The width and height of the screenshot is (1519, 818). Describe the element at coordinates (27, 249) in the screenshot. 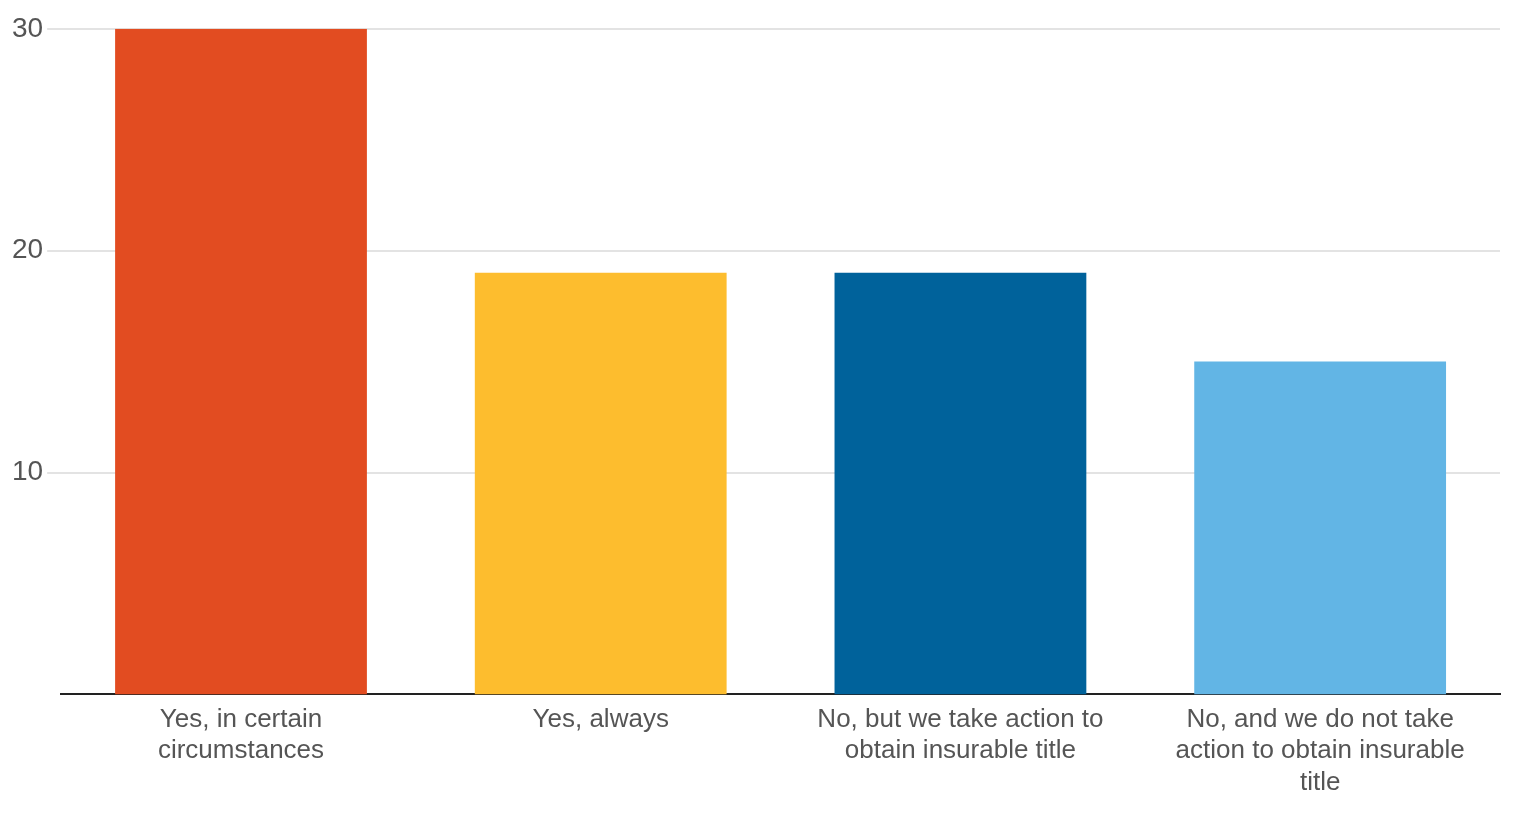

I see `y-tick-label: 20` at that location.